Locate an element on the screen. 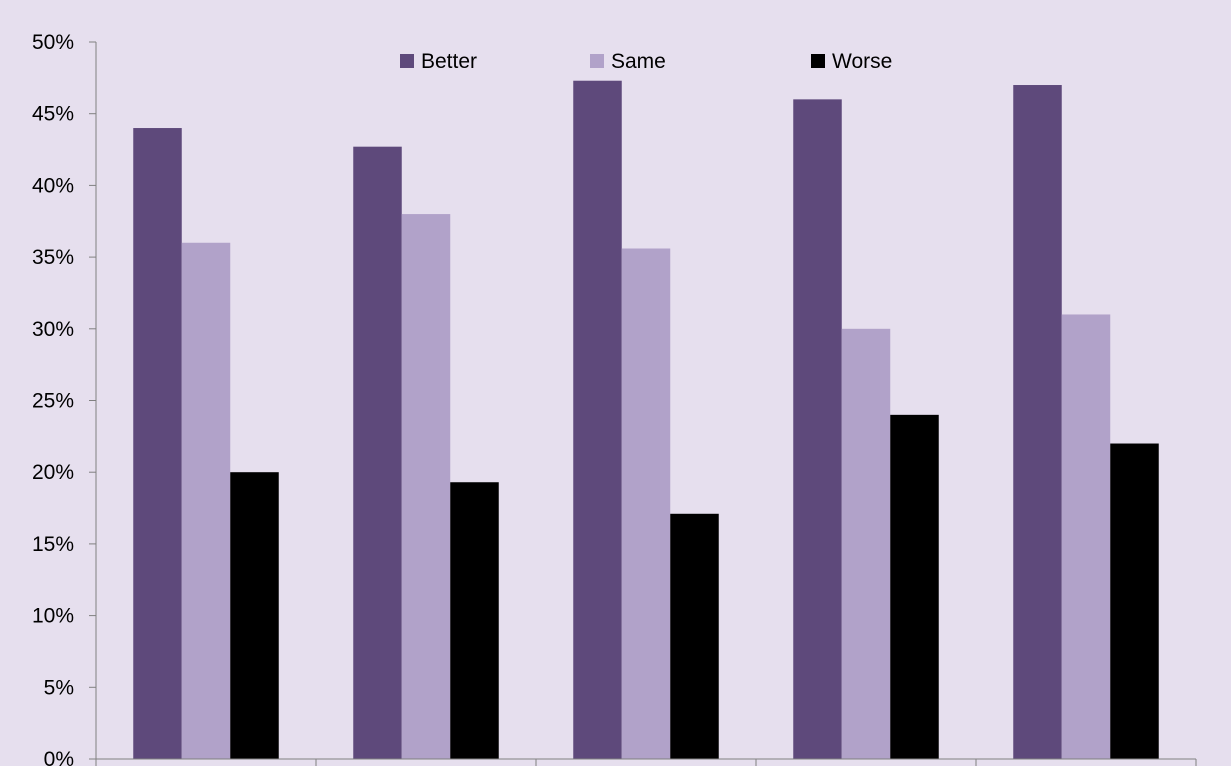  y-tick-label: 5% is located at coordinates (59, 687).